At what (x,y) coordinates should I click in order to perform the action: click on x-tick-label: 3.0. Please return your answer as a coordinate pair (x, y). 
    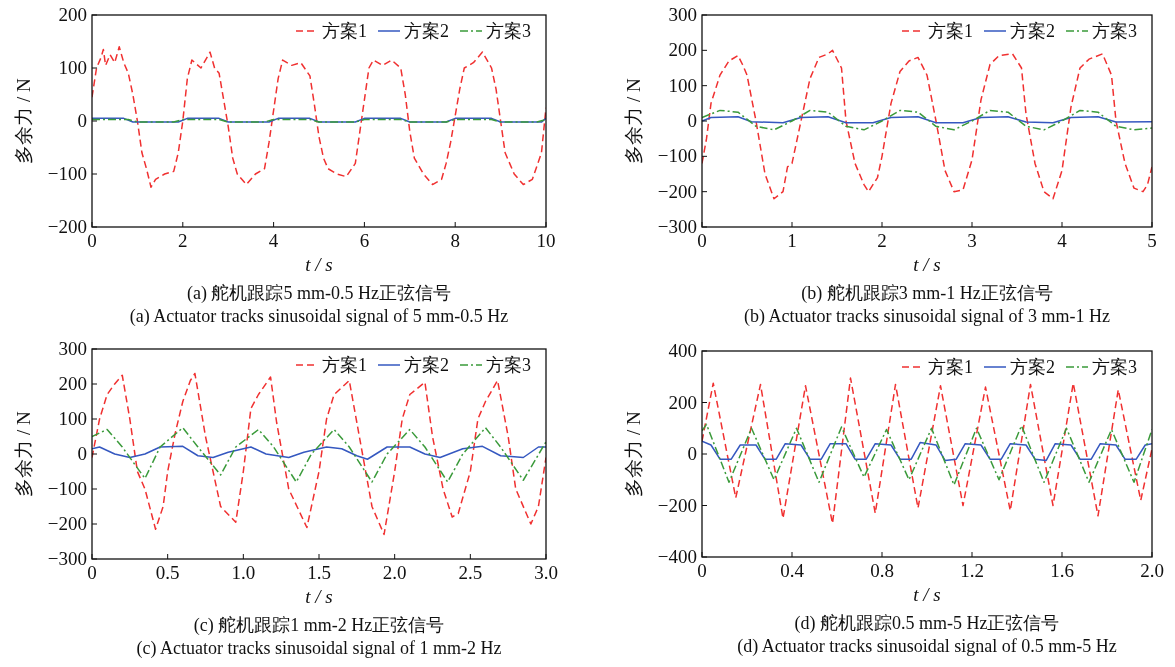
    Looking at the image, I should click on (546, 572).